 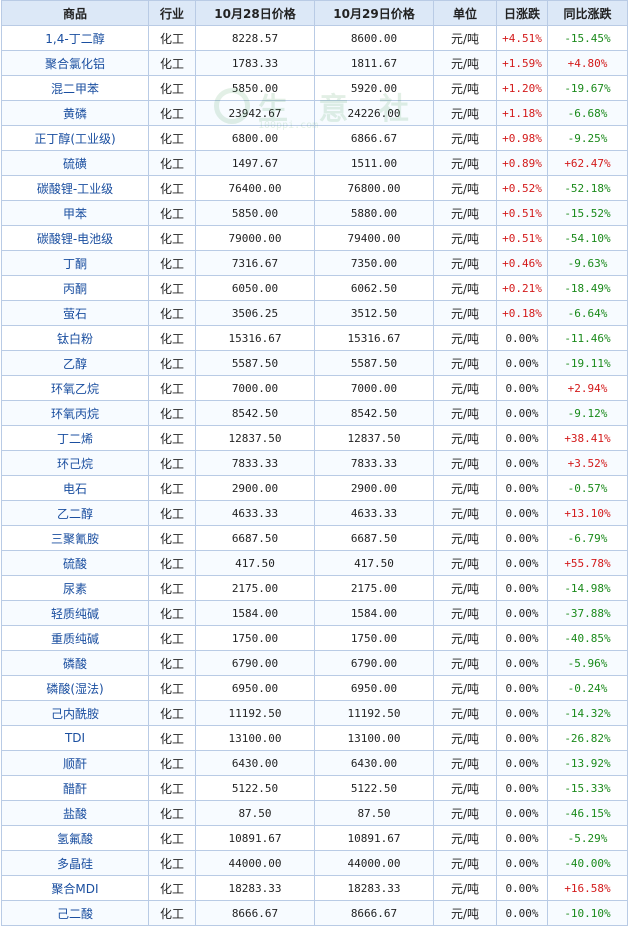 I want to click on product-name: 钛白粉, so click(x=75, y=338).